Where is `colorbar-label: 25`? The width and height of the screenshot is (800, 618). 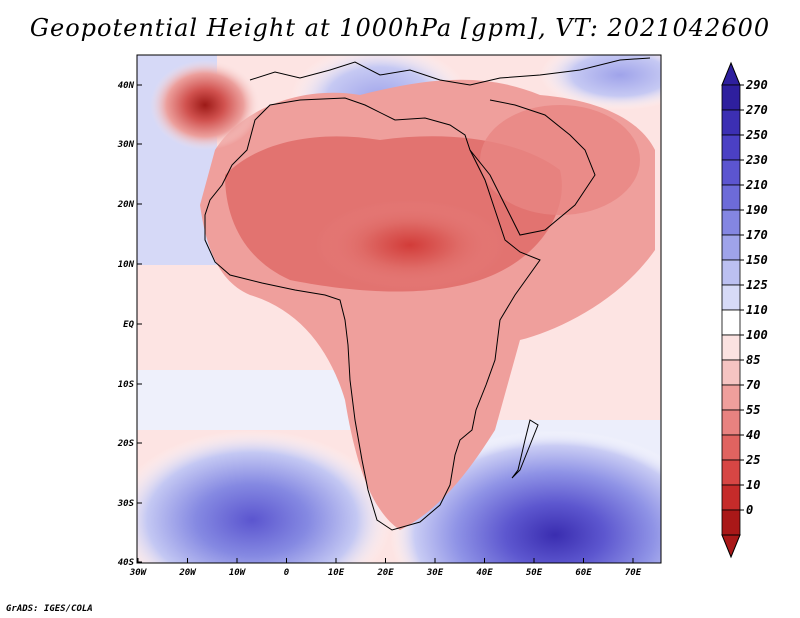 colorbar-label: 25 is located at coordinates (752, 460).